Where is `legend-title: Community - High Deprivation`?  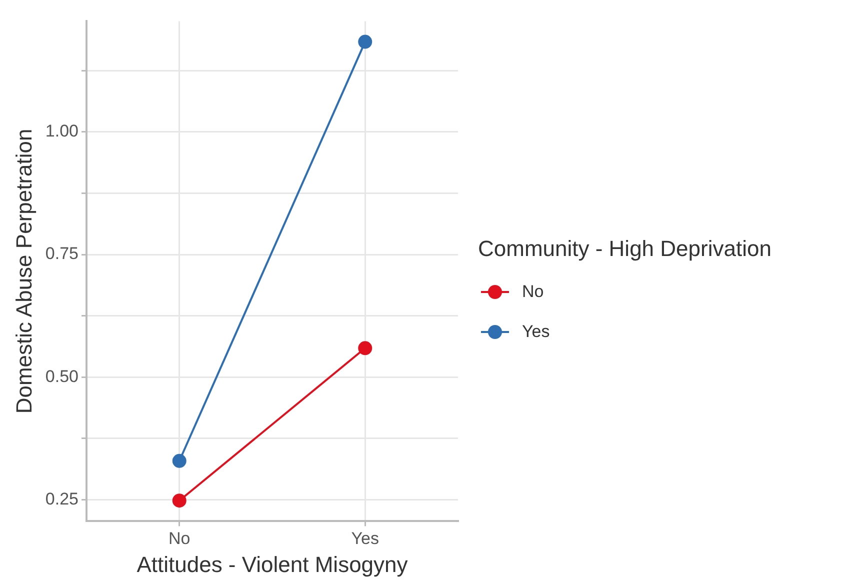 legend-title: Community - High Deprivation is located at coordinates (625, 249).